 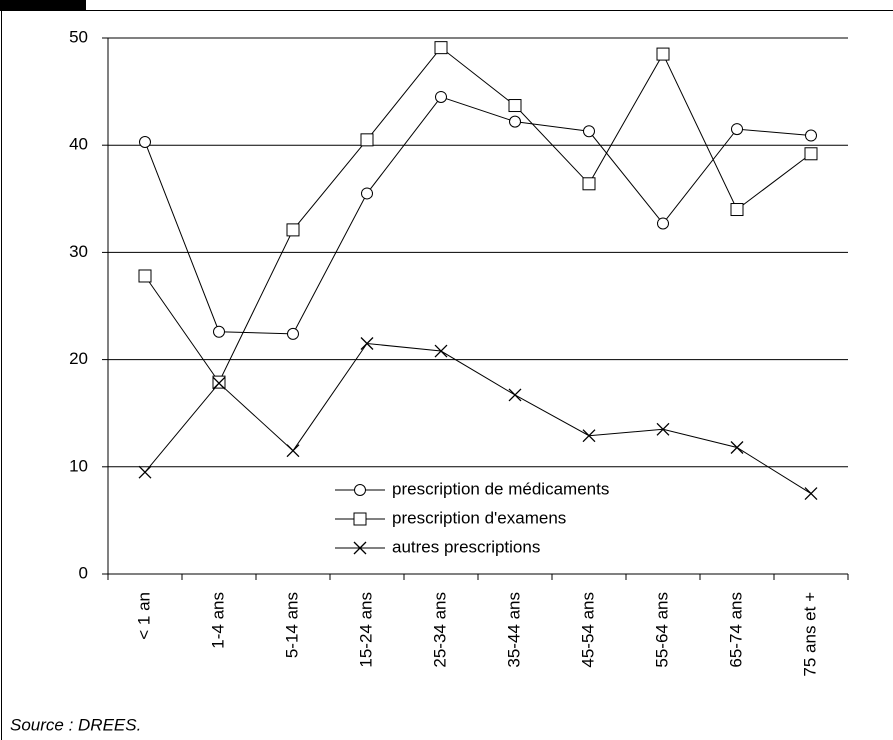 I want to click on x-tick-label: < 1 an, so click(x=143, y=616).